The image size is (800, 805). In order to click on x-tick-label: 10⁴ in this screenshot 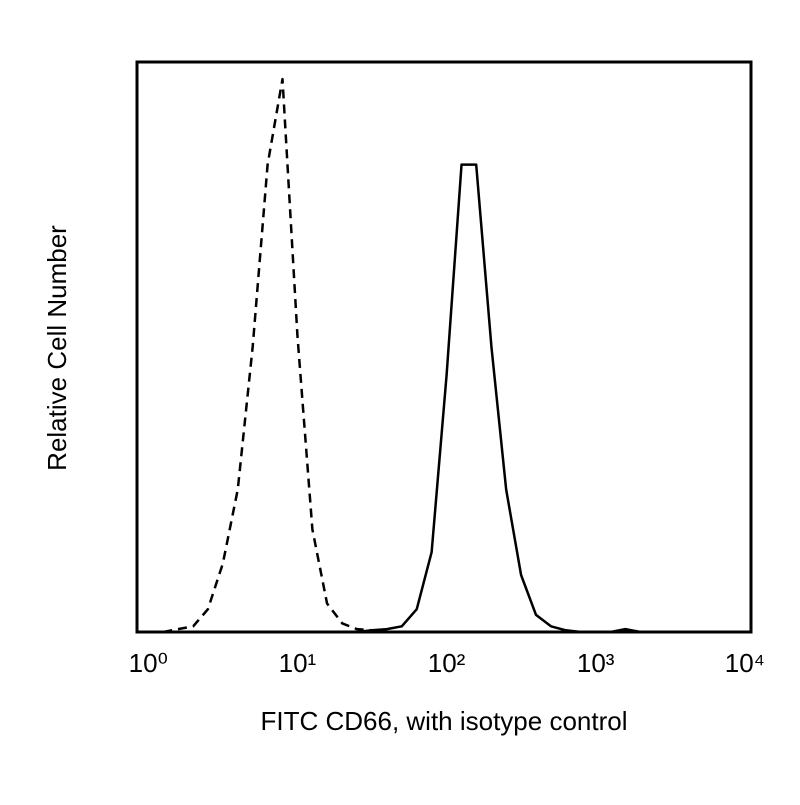, I will do `click(745, 663)`.